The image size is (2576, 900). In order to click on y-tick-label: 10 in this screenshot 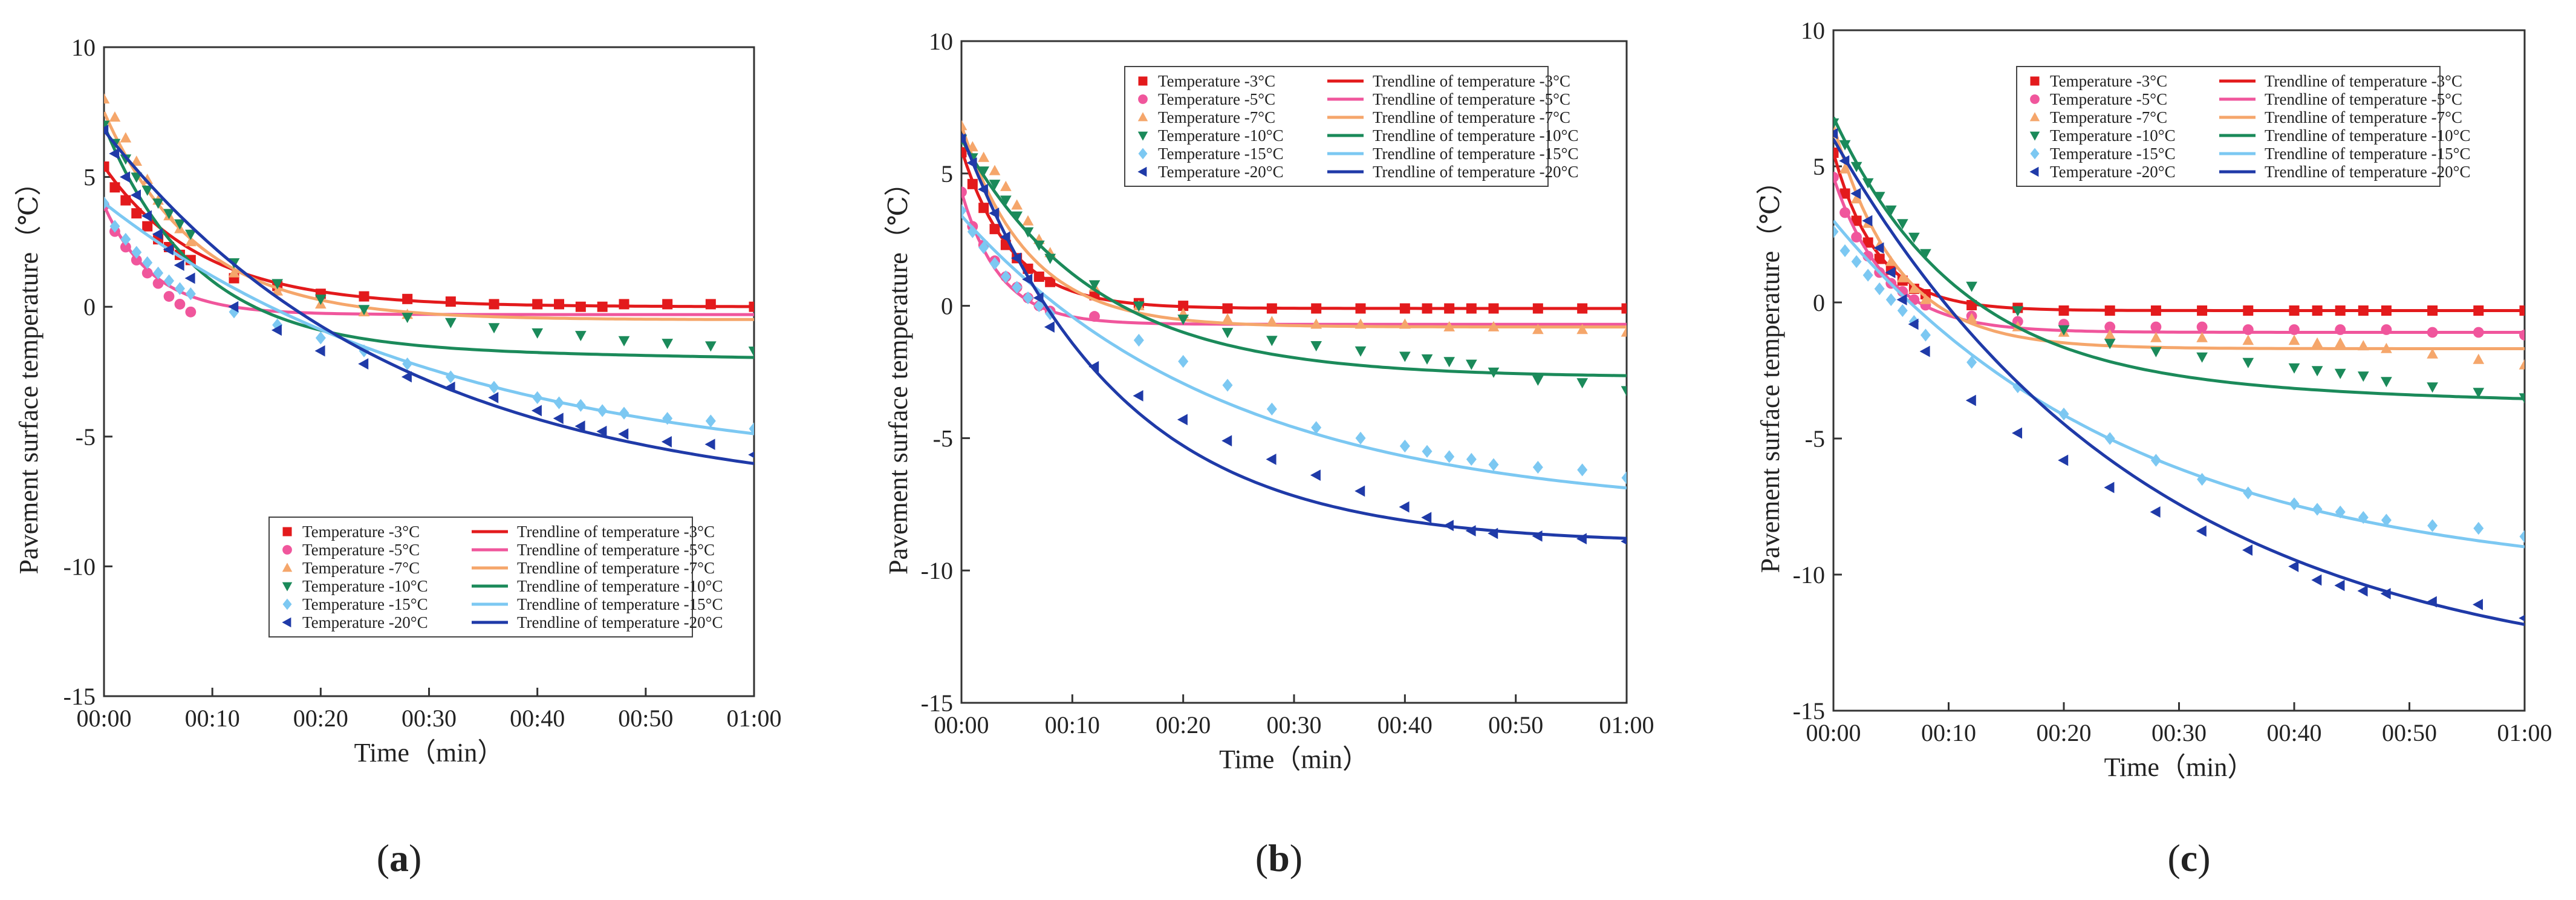, I will do `click(941, 41)`.